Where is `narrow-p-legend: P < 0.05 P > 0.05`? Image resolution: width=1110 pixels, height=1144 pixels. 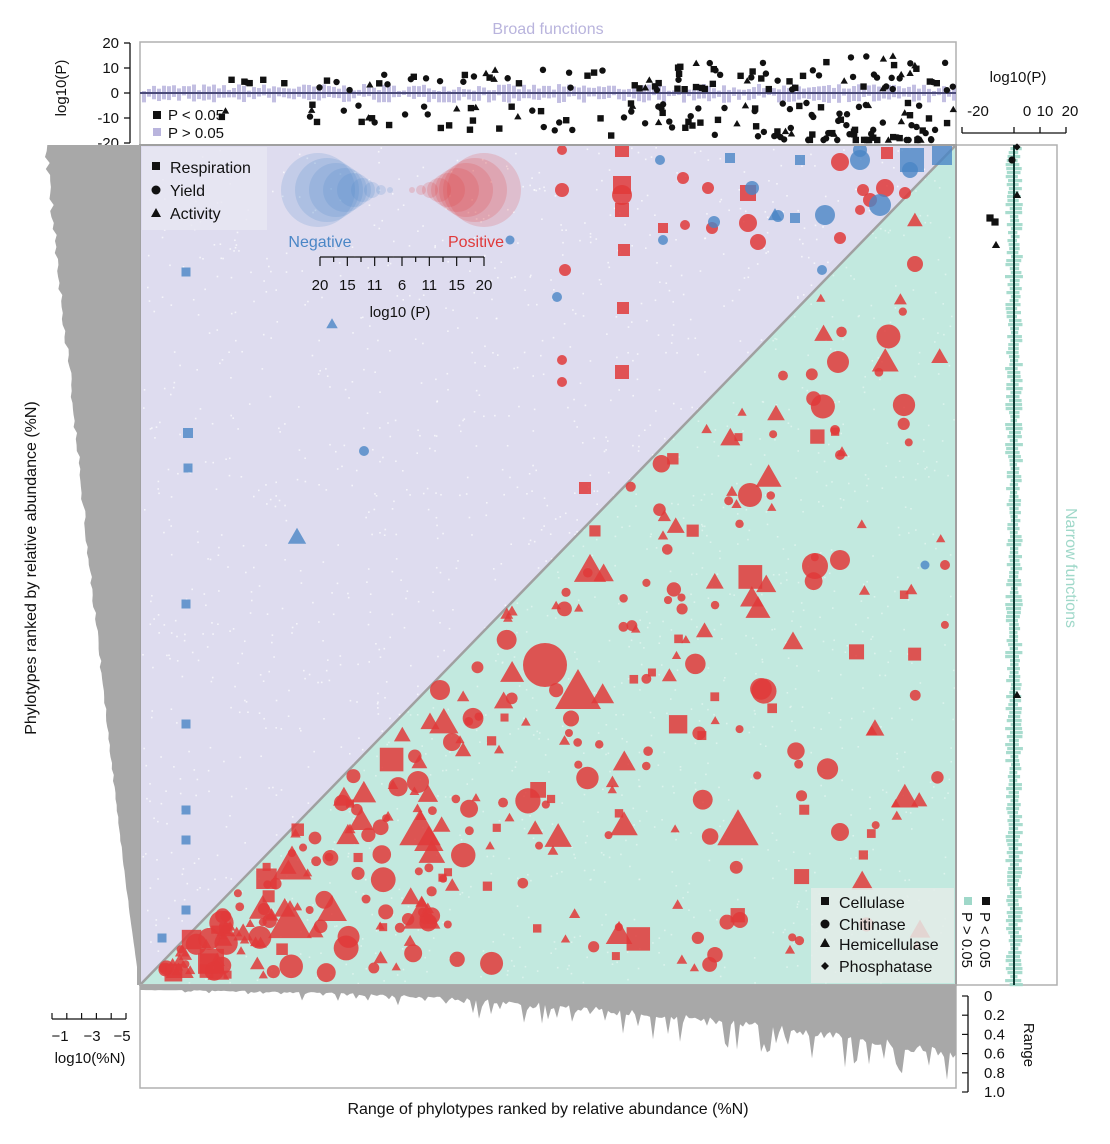
narrow-p-legend: P < 0.05 P > 0.05 is located at coordinates (975, 932).